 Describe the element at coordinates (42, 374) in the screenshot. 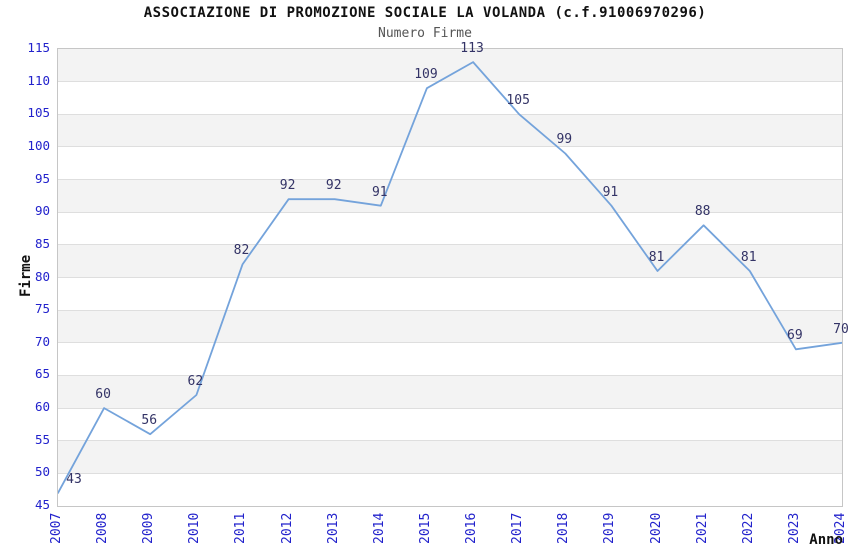

I see `y-tick-label: 65` at that location.